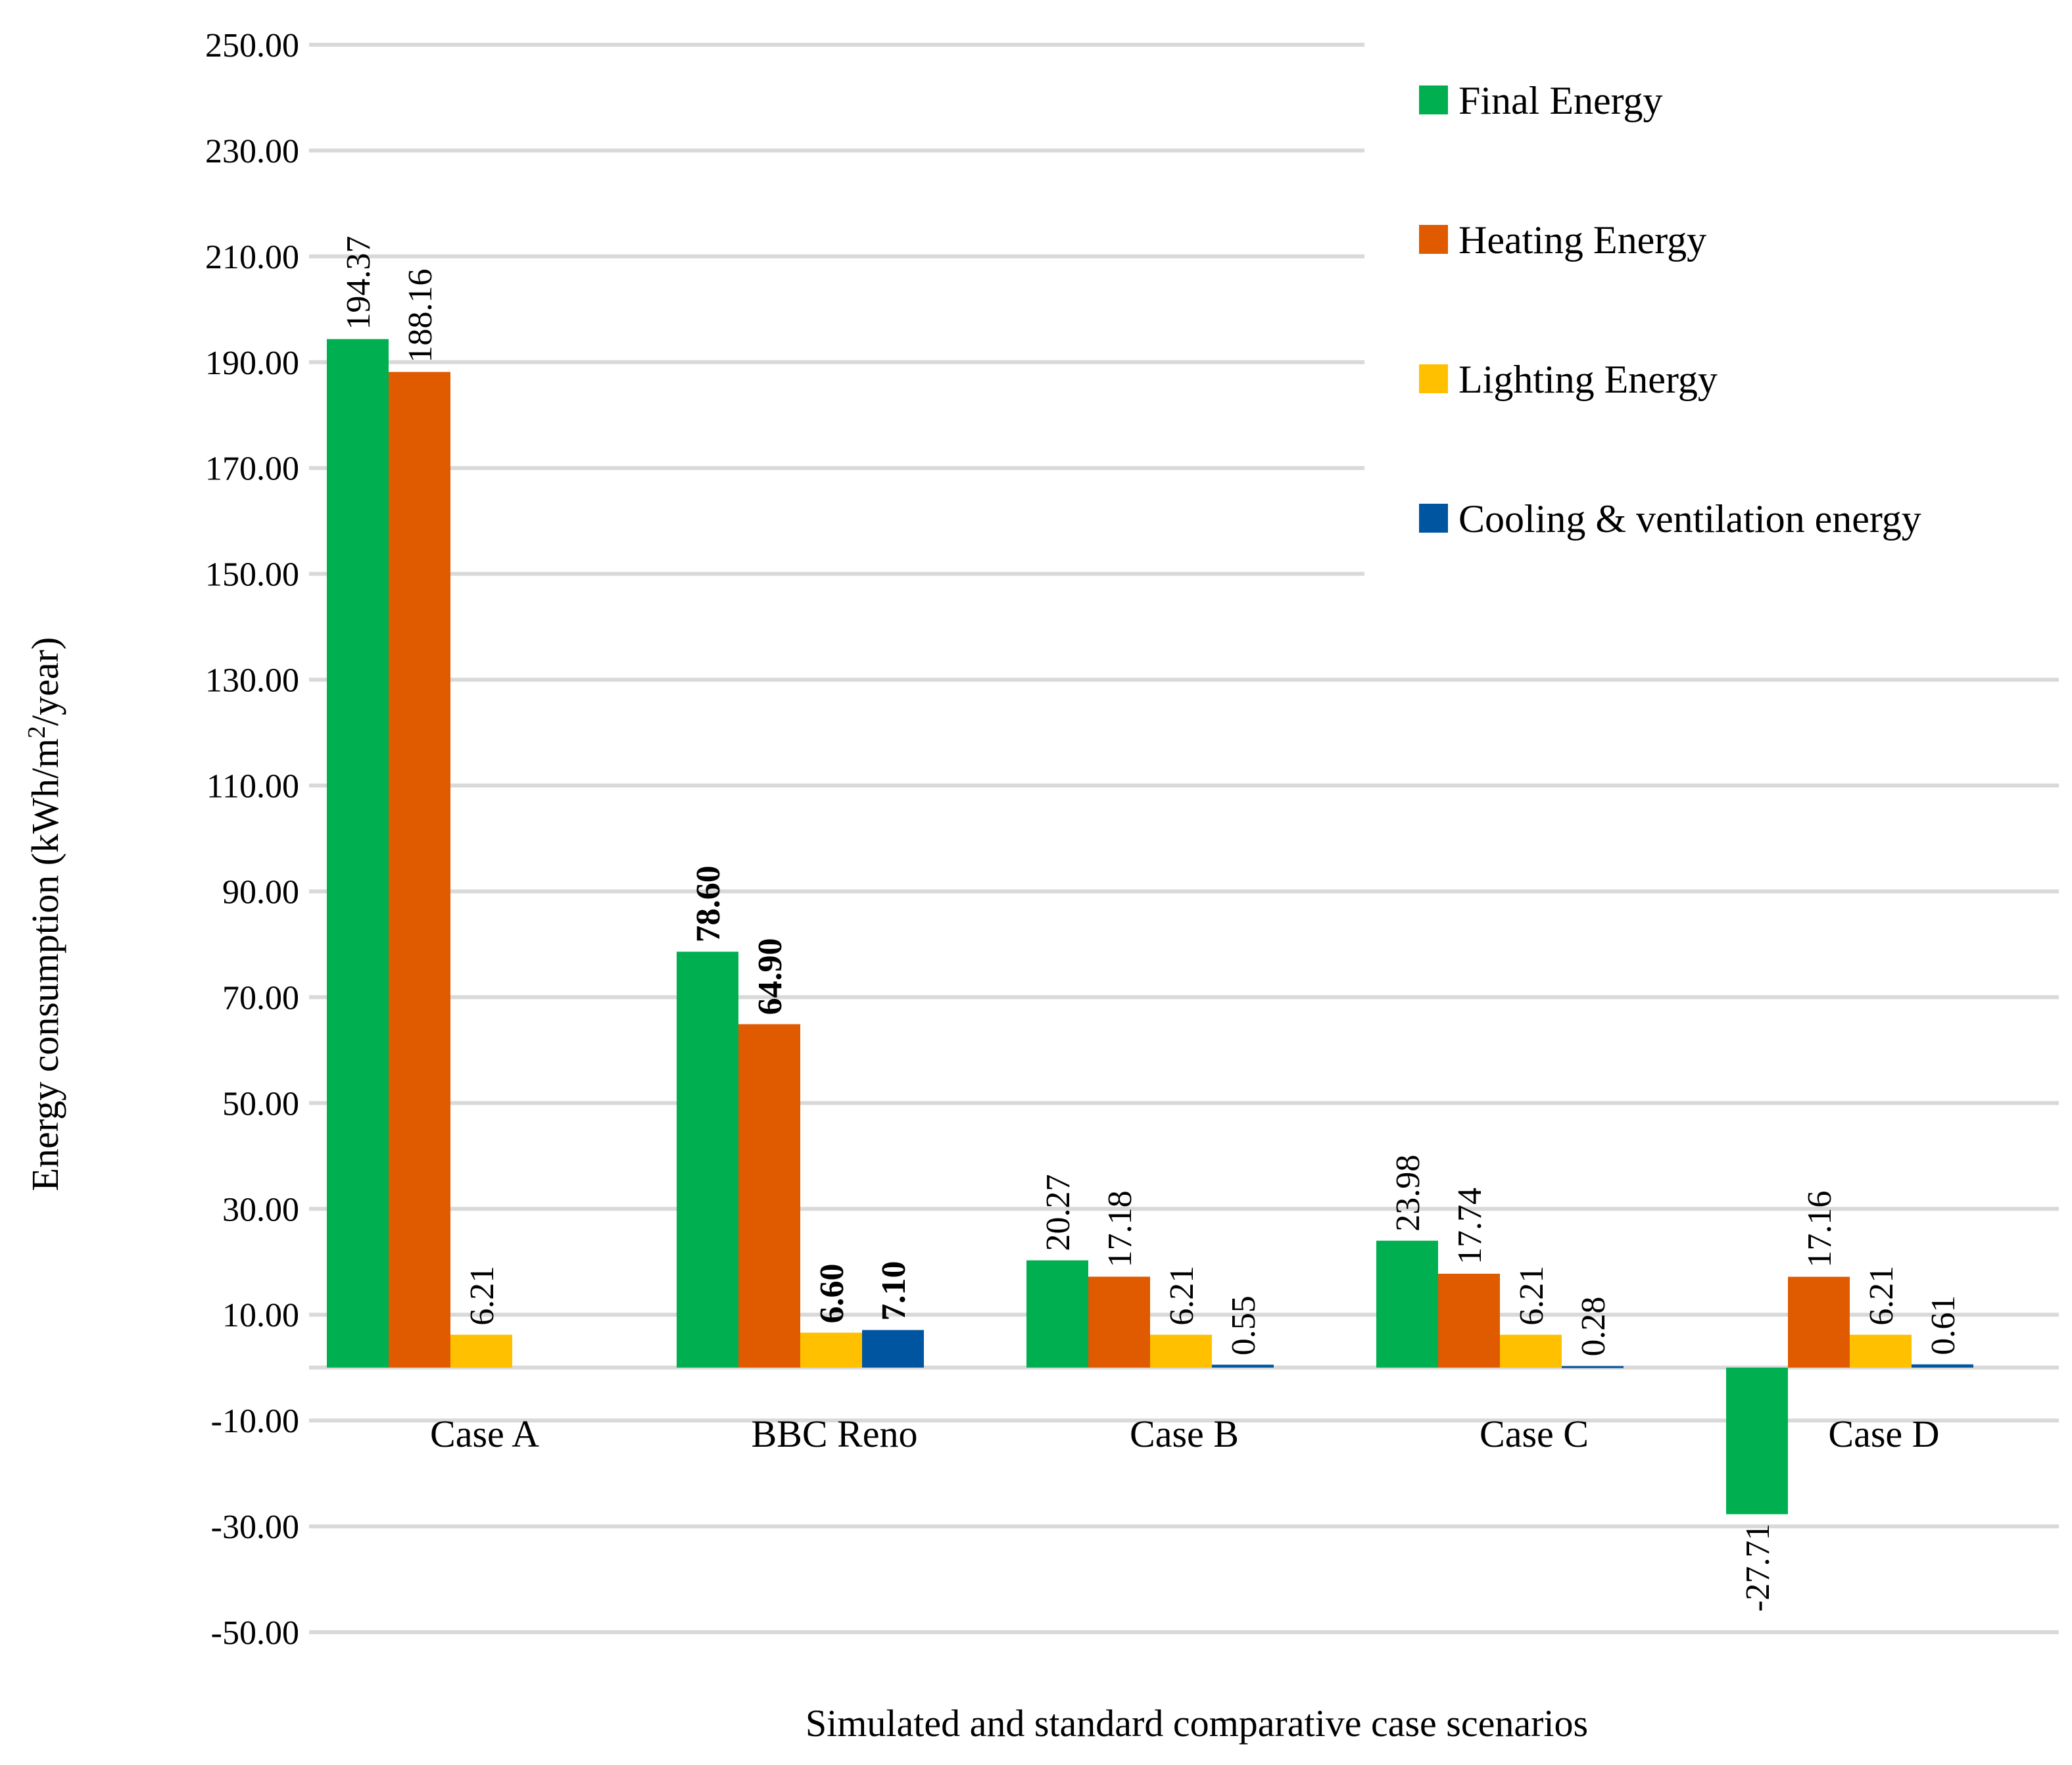  What do you see at coordinates (832, 1294) in the screenshot?
I see `data-label: 6.60` at bounding box center [832, 1294].